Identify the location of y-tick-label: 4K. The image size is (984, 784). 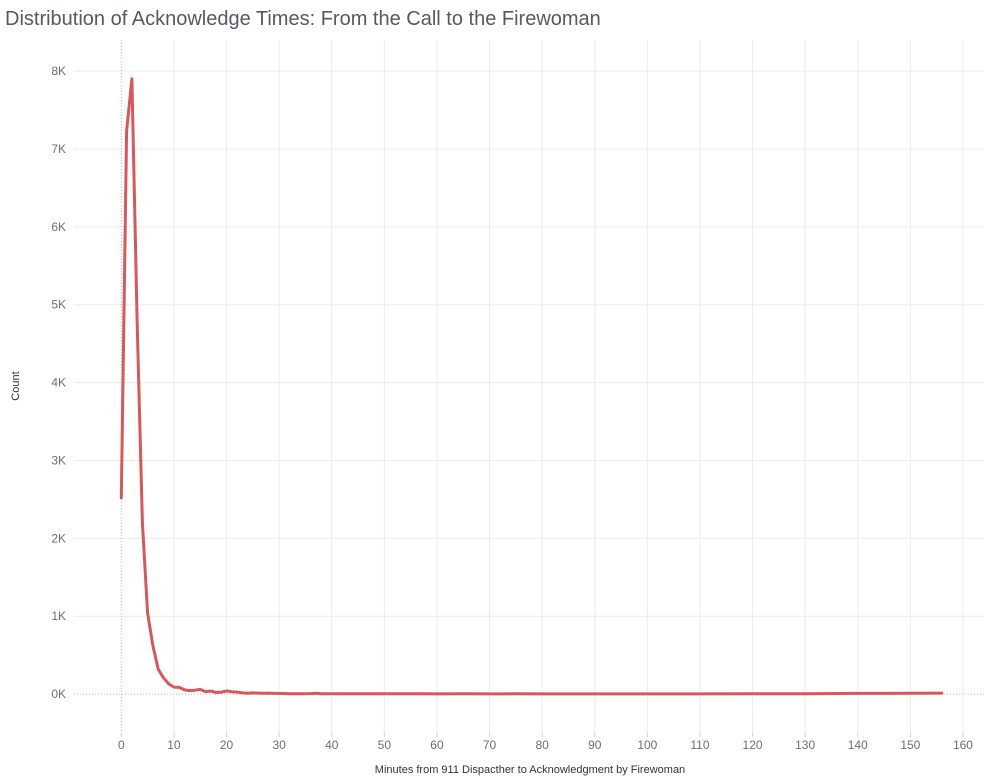
(58, 383).